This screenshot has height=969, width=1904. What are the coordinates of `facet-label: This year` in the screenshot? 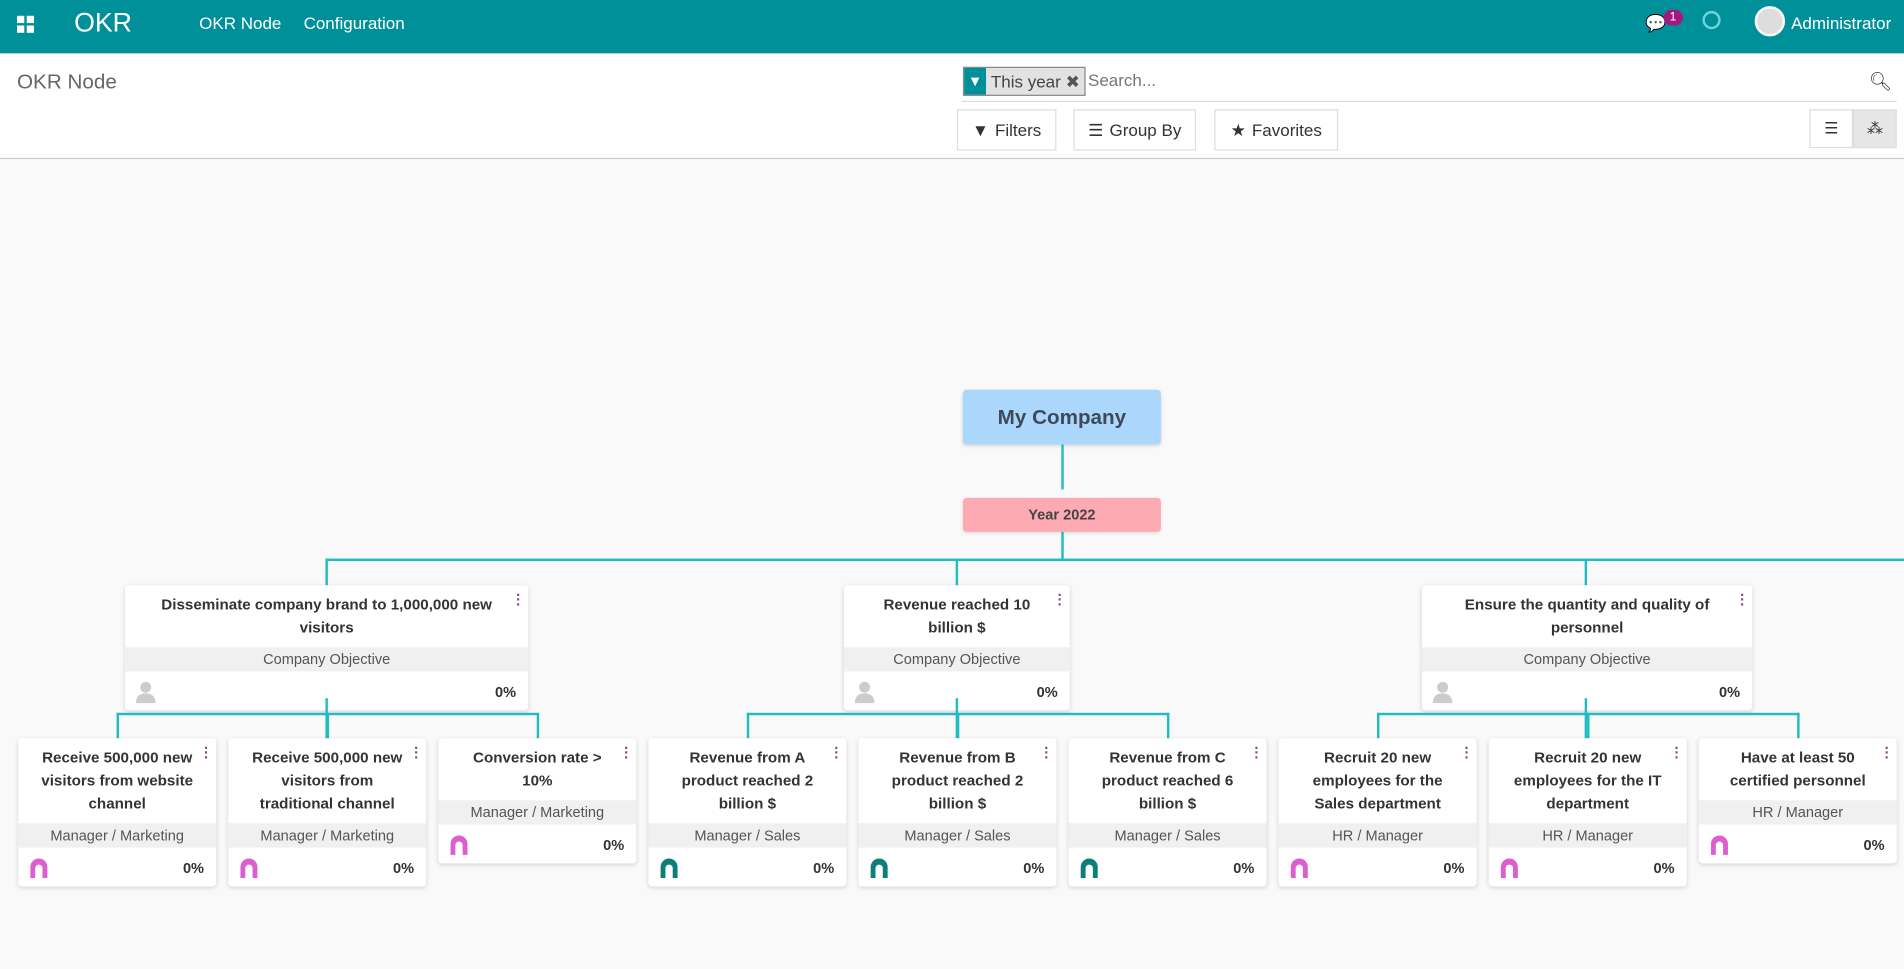 It's located at (1025, 81).